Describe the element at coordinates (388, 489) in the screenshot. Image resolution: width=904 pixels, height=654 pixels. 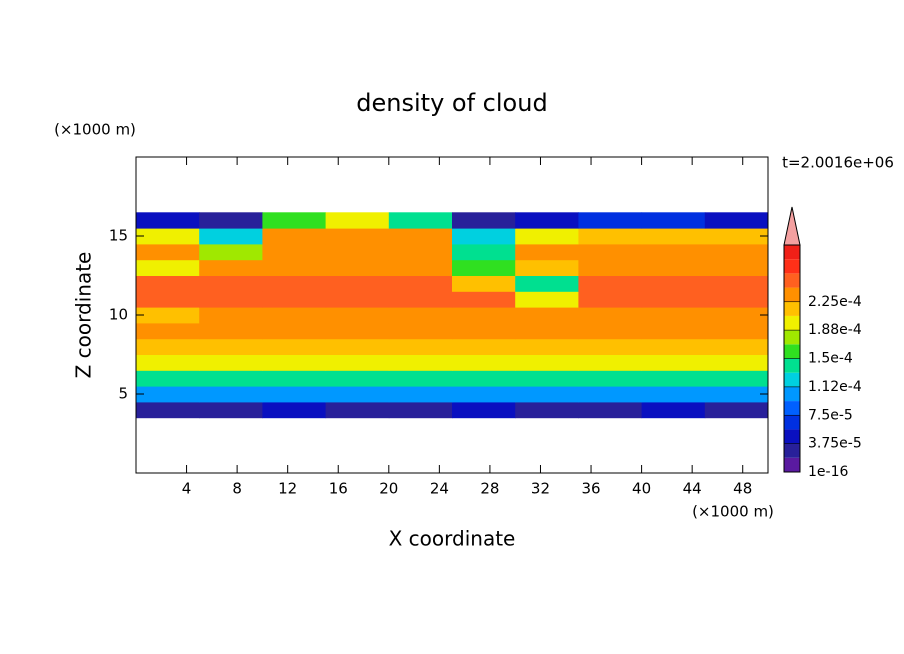
I see `x-tick-label: 20` at that location.